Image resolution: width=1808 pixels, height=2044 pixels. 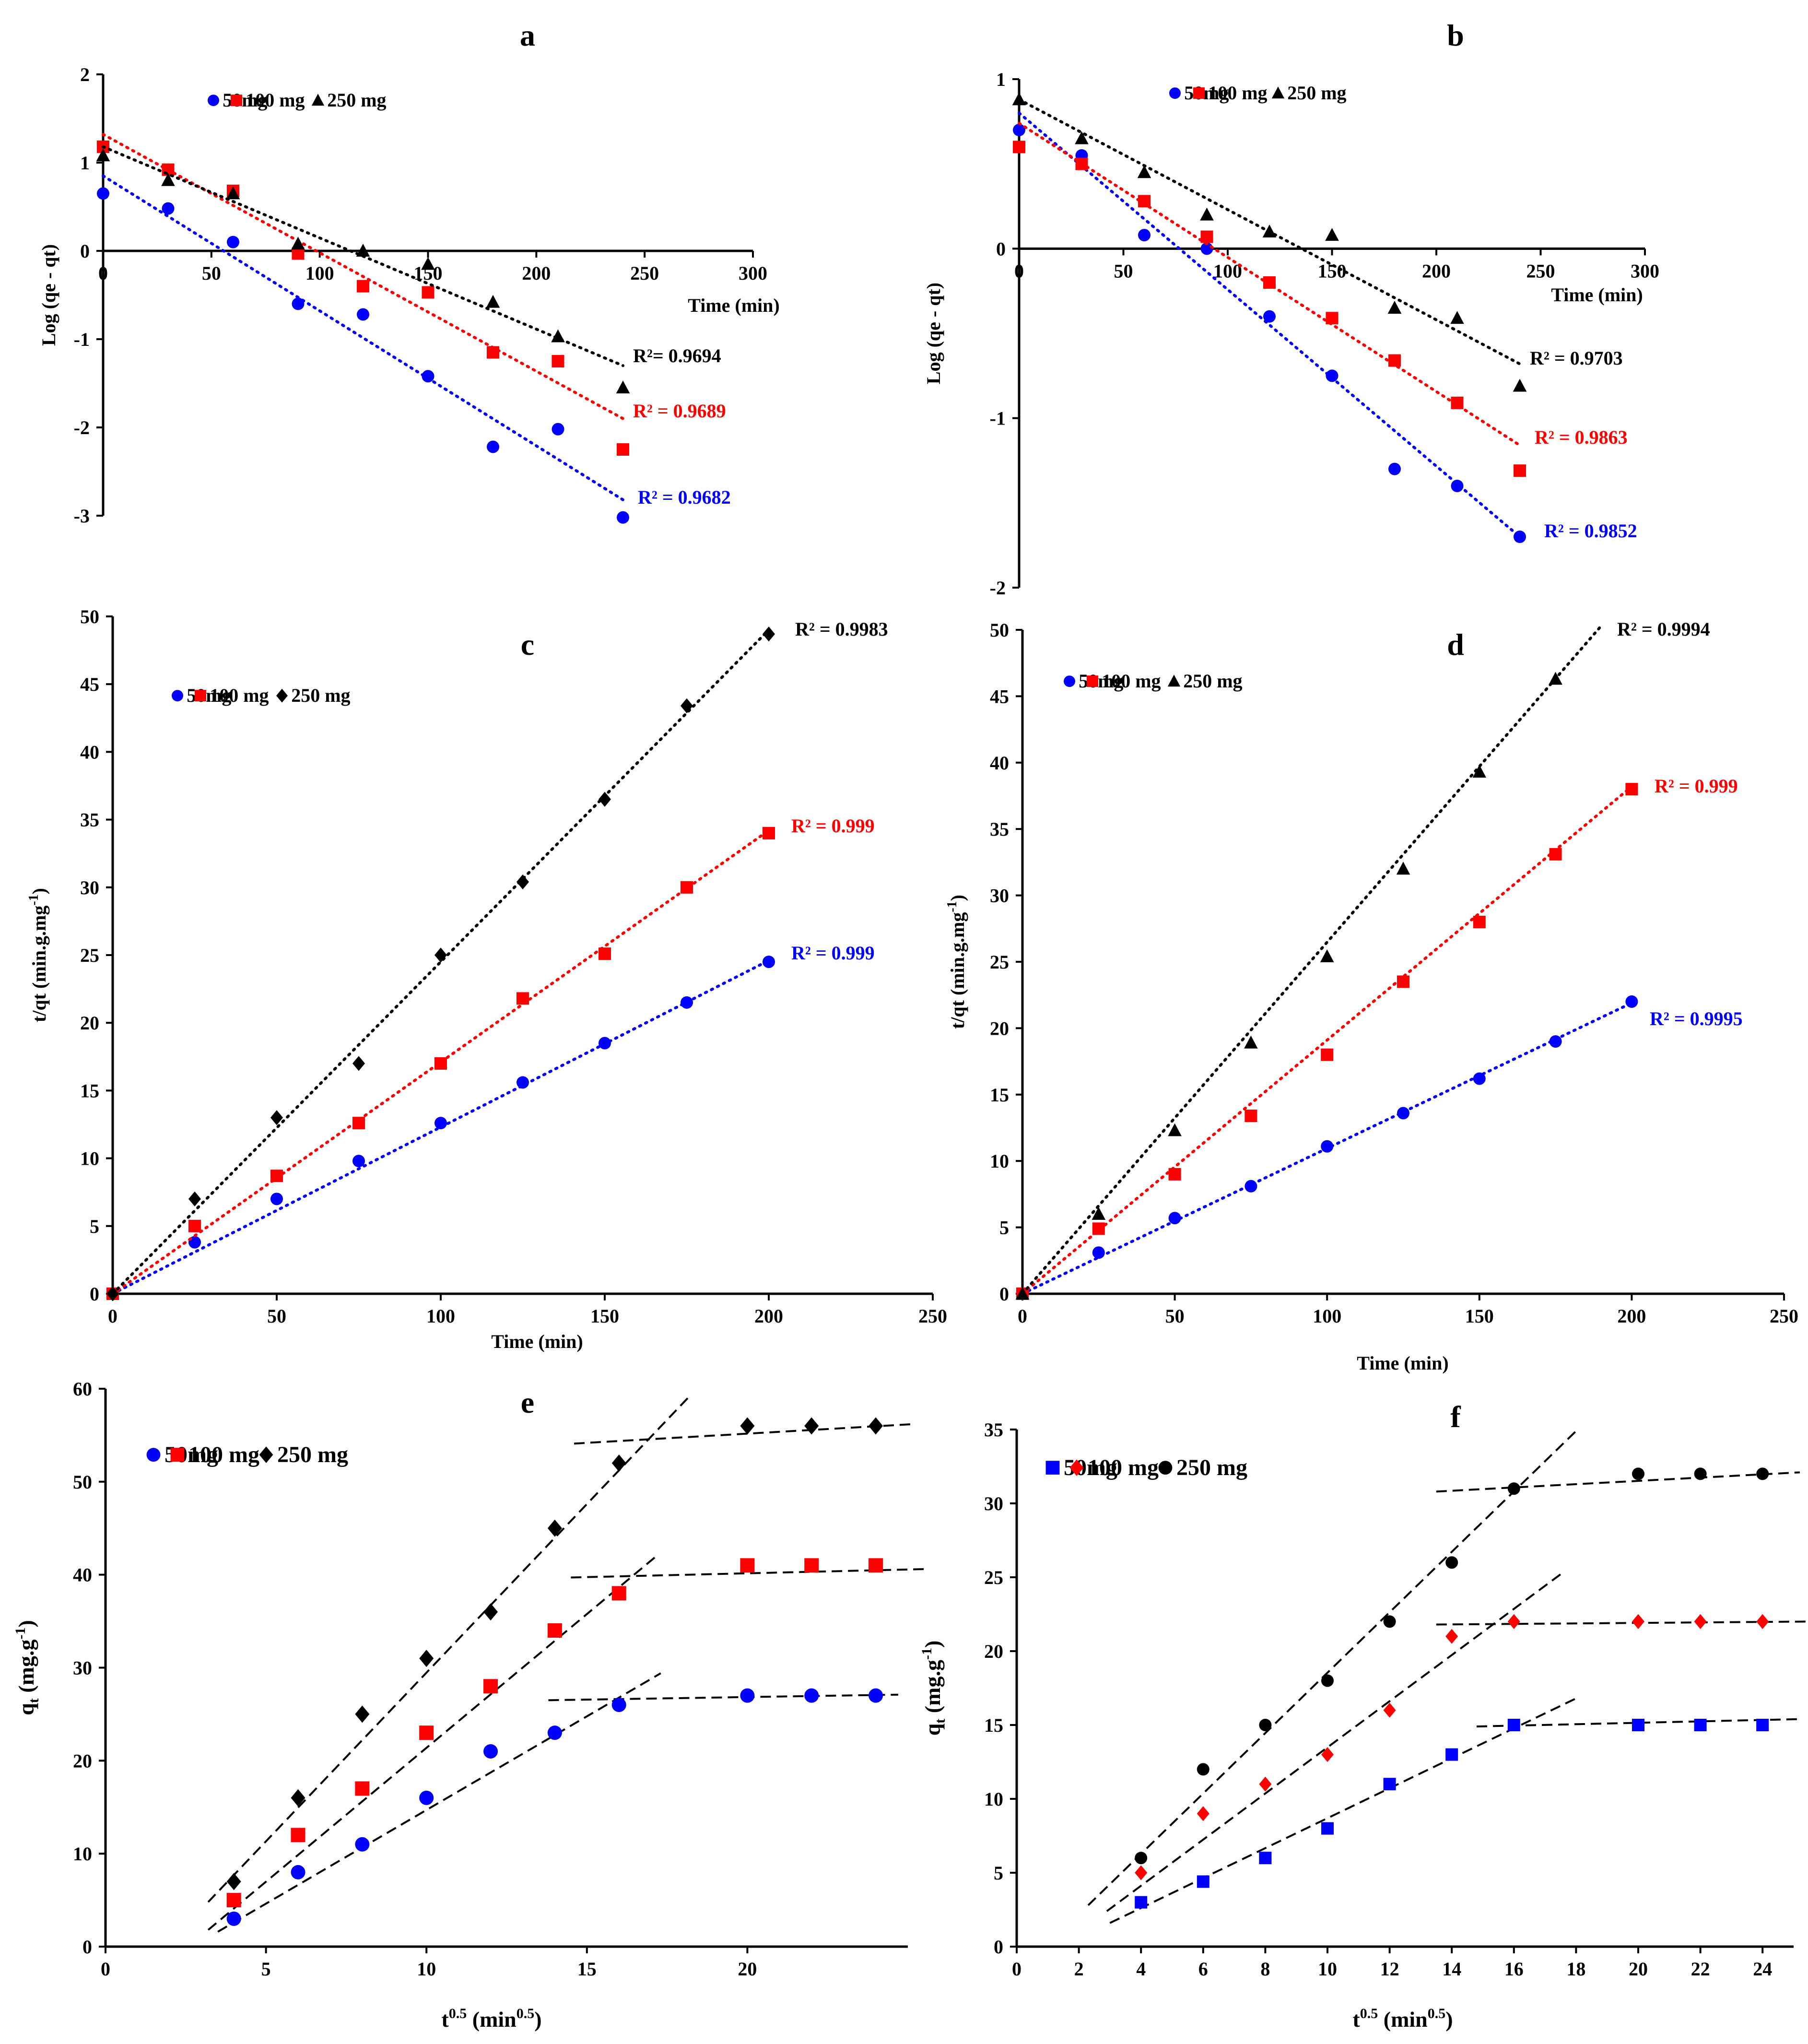 I want to click on y-tick-label-b: -2, so click(x=998, y=588).